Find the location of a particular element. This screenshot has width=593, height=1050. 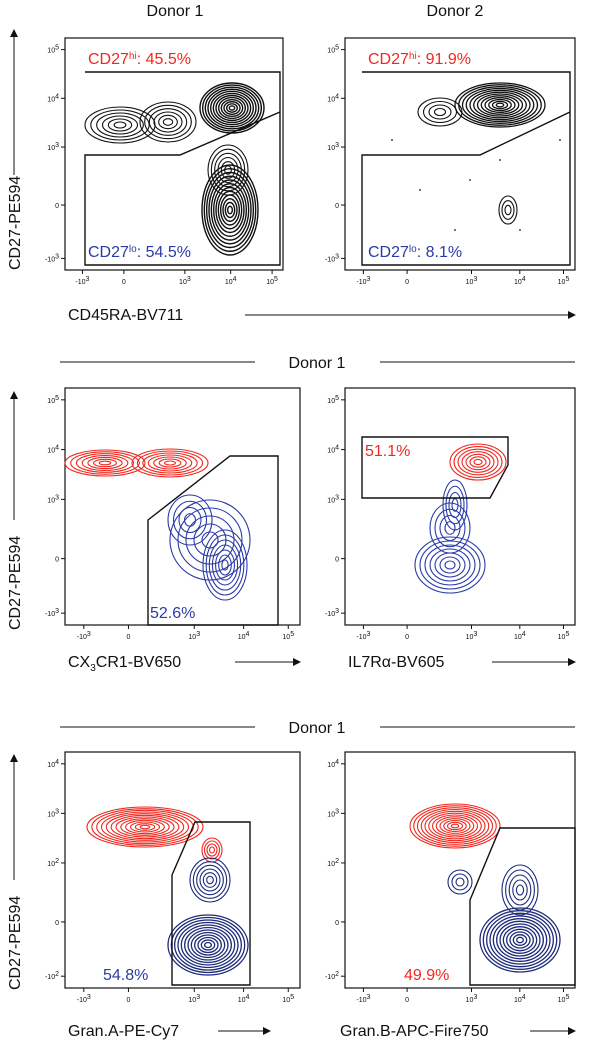

tick-label: -102 is located at coordinates (332, 976).